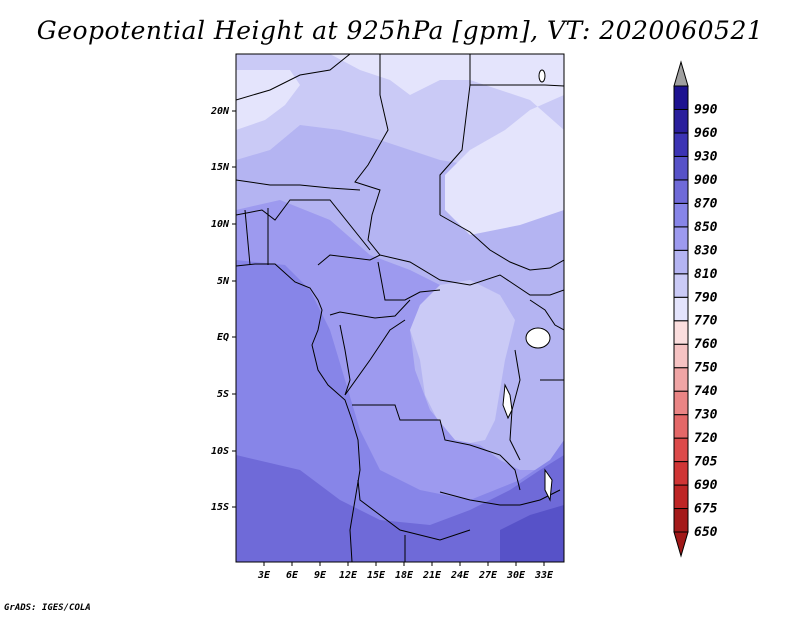  Describe the element at coordinates (292, 575) in the screenshot. I see `lon-label: 6E` at that location.